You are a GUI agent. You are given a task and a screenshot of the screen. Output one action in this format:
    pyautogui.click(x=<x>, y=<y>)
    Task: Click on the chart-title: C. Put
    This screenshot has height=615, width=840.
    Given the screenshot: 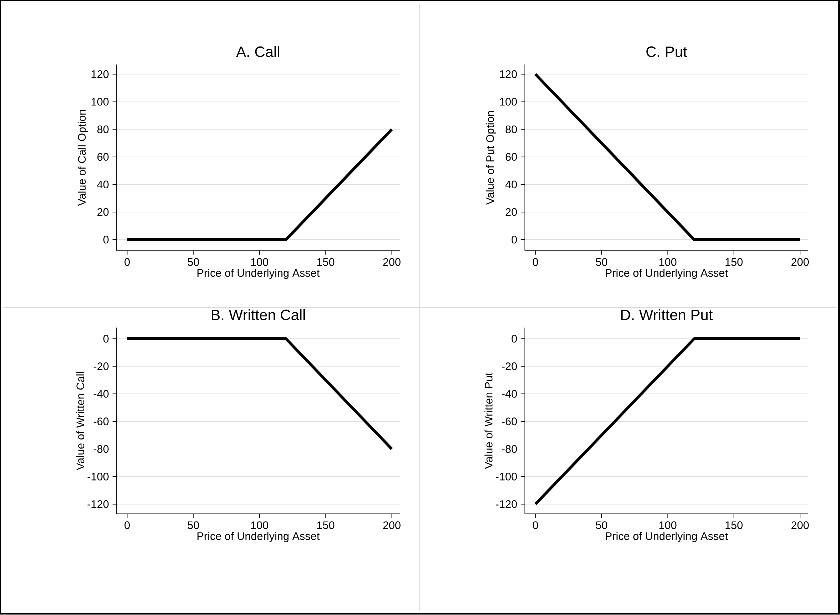 What is the action you would take?
    pyautogui.click(x=667, y=52)
    